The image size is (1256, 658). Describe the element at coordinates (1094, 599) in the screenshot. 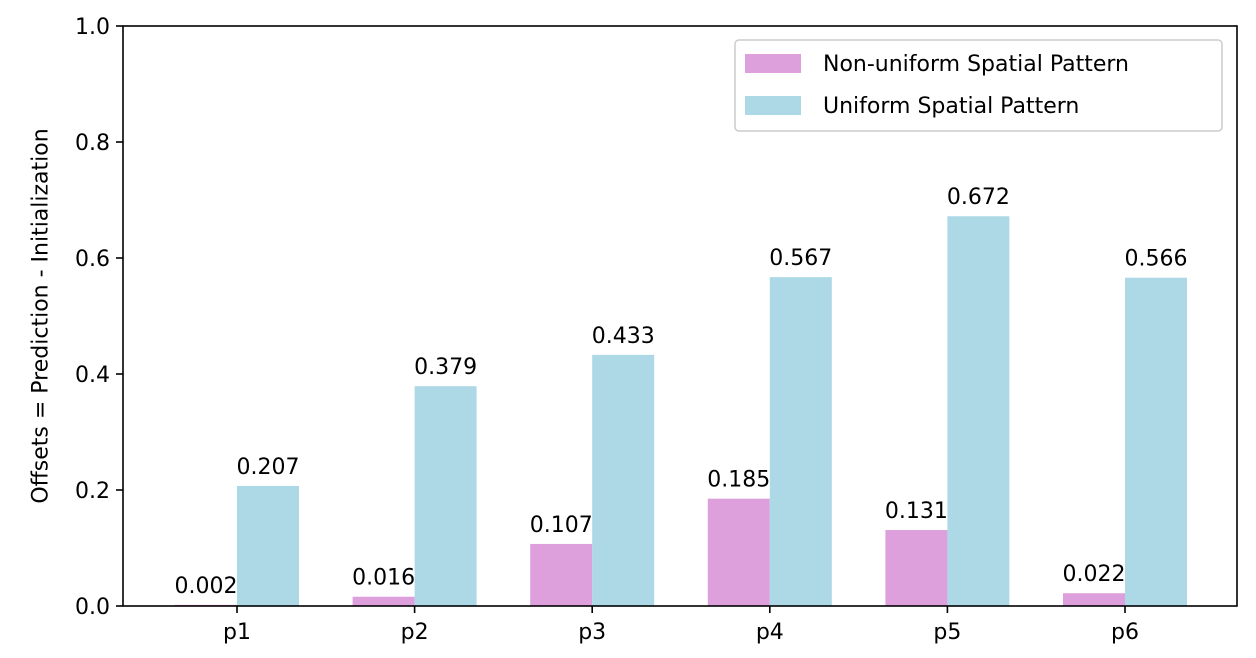

I see `bar-non-uniform-p6` at that location.